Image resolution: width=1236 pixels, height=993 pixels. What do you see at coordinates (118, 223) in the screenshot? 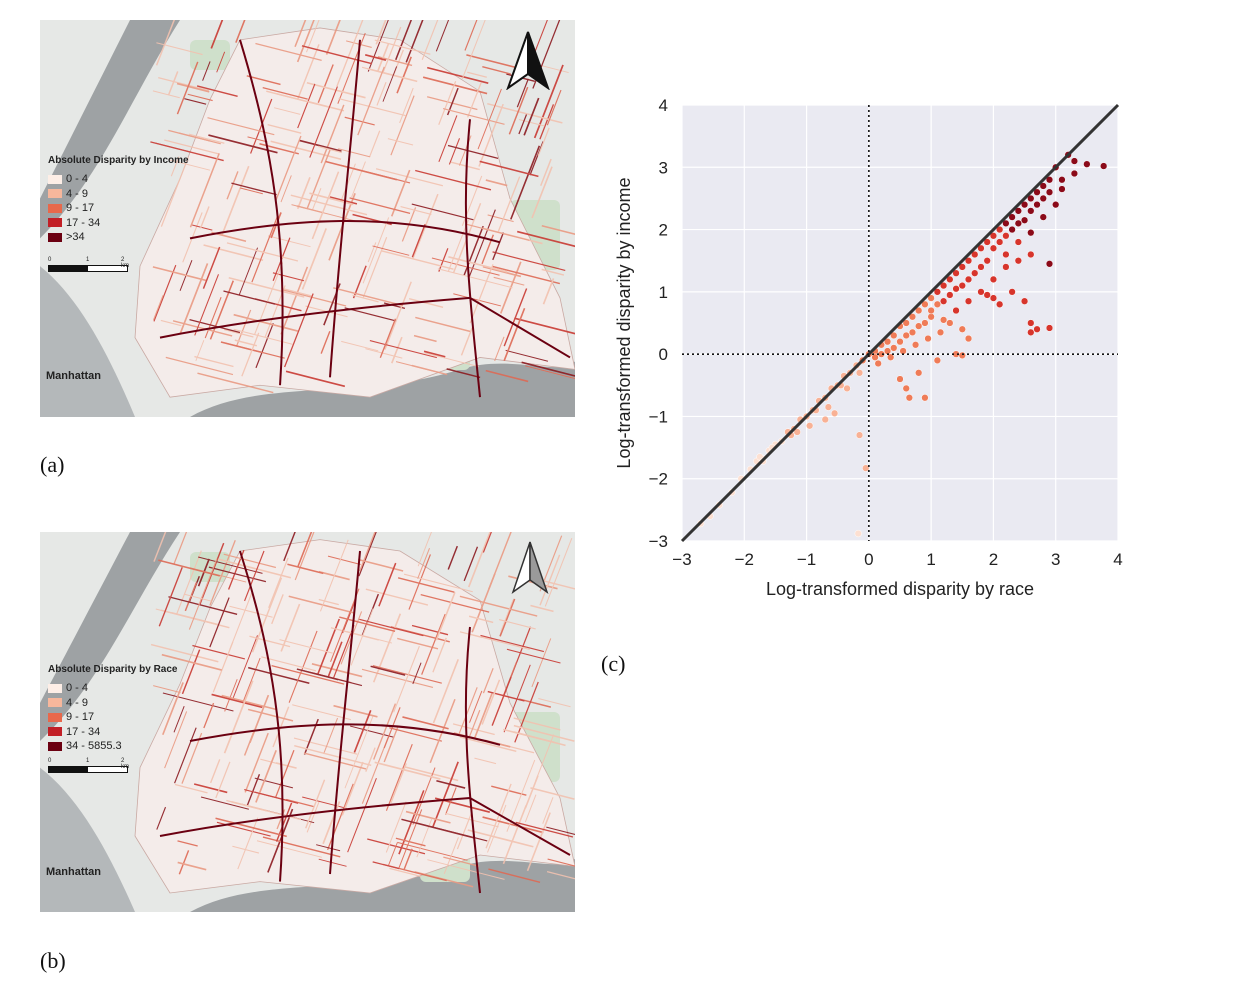
I see `legend-item: 17 - 34` at bounding box center [118, 223].